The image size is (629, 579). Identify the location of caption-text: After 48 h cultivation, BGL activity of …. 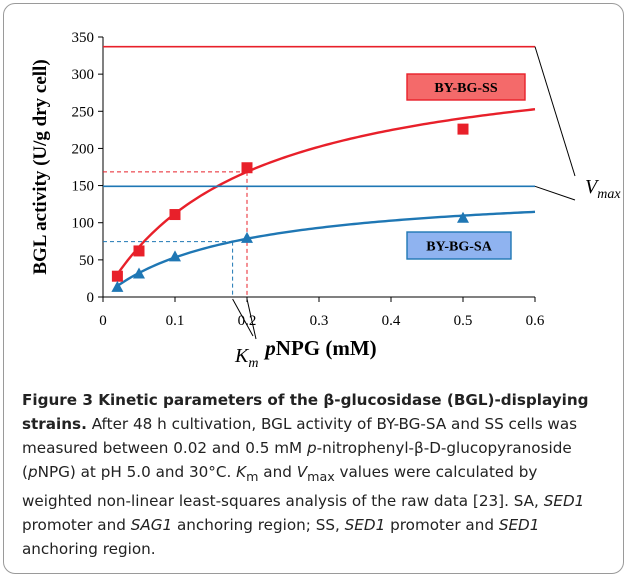
(300, 436).